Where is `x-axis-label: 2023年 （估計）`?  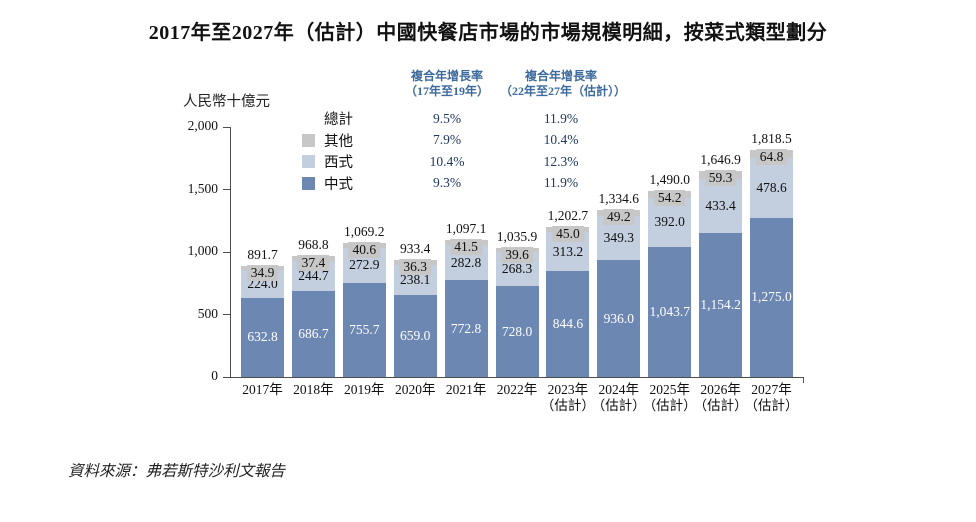 x-axis-label: 2023年 （估計） is located at coordinates (568, 398).